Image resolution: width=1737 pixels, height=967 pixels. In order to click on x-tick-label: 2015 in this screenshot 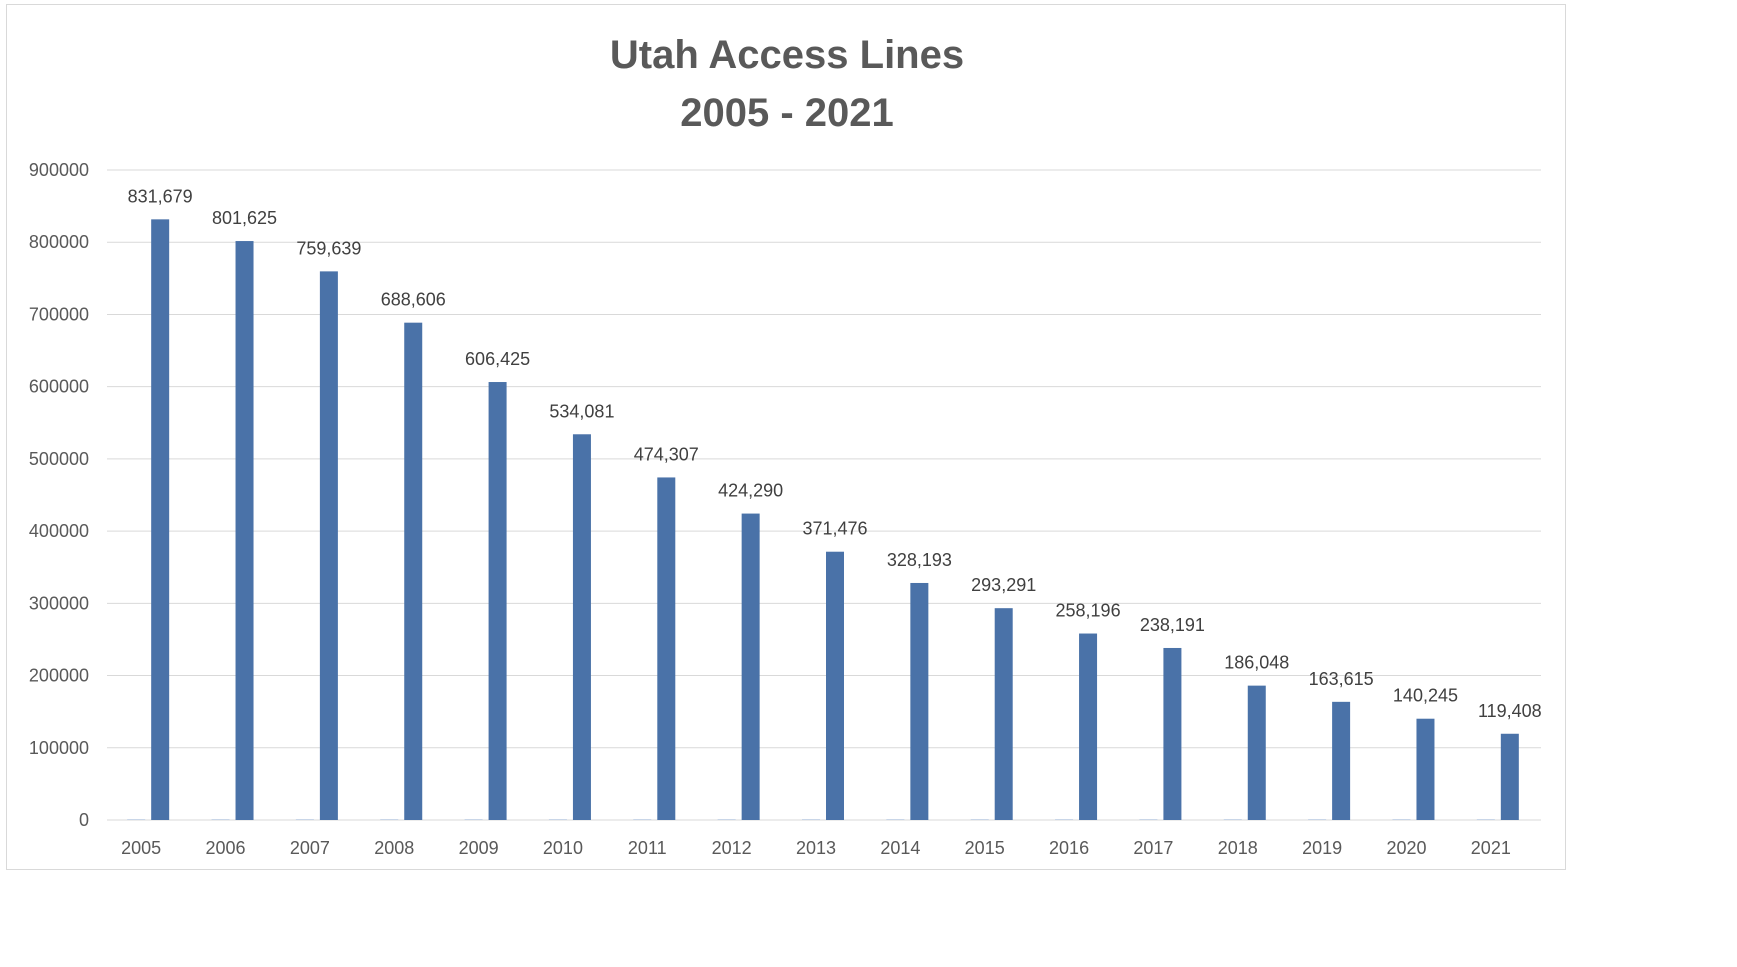, I will do `click(985, 848)`.